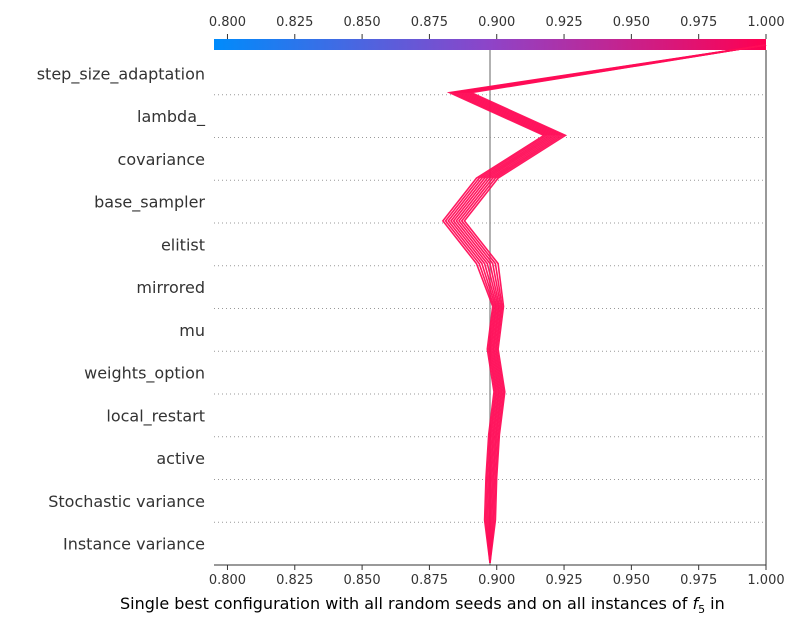 The width and height of the screenshot is (800, 630). What do you see at coordinates (715, 603) in the screenshot?
I see `x-axis-title-suffix: in` at bounding box center [715, 603].